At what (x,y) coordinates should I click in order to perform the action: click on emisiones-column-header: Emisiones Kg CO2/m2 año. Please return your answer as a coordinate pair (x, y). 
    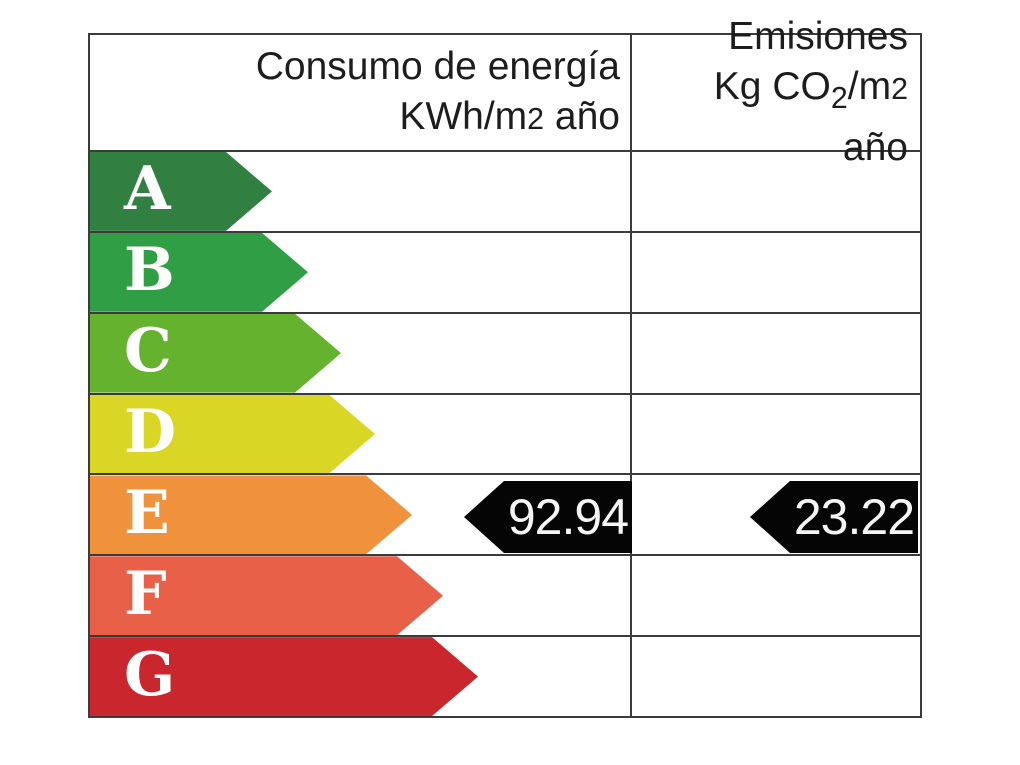
    Looking at the image, I should click on (776, 92).